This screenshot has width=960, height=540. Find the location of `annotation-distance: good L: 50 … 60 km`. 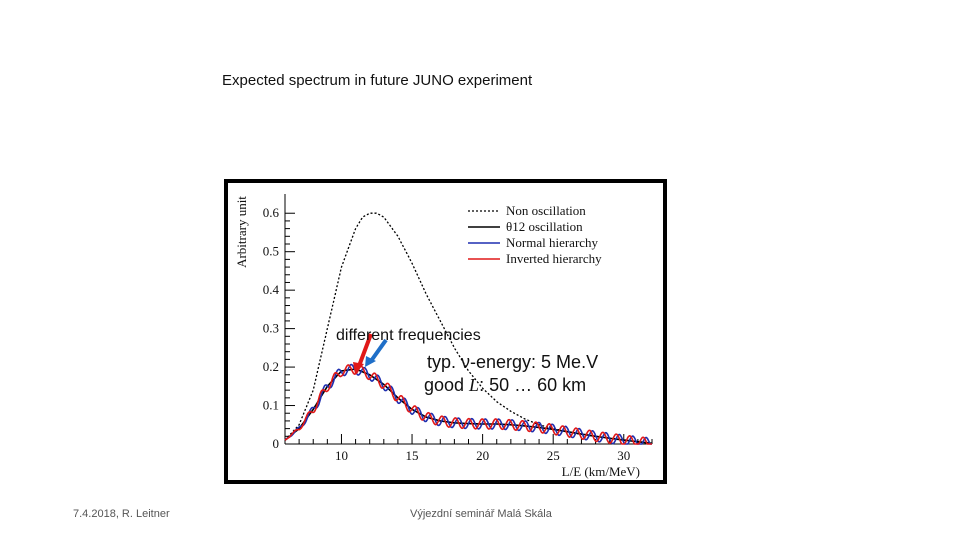

annotation-distance: good L: 50 … 60 km is located at coordinates (505, 385).